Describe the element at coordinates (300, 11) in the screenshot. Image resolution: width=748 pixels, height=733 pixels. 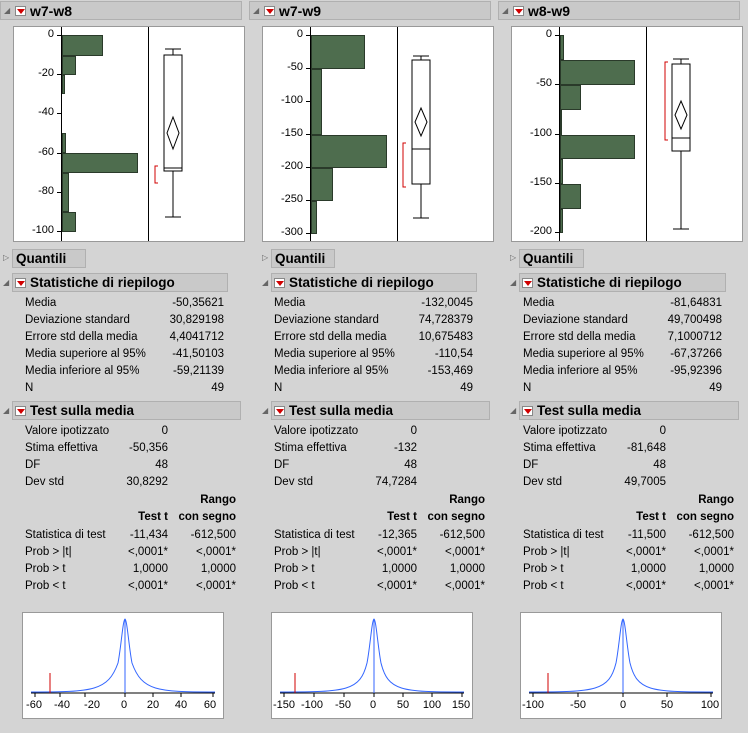
I see `report-title: w7-w9` at that location.